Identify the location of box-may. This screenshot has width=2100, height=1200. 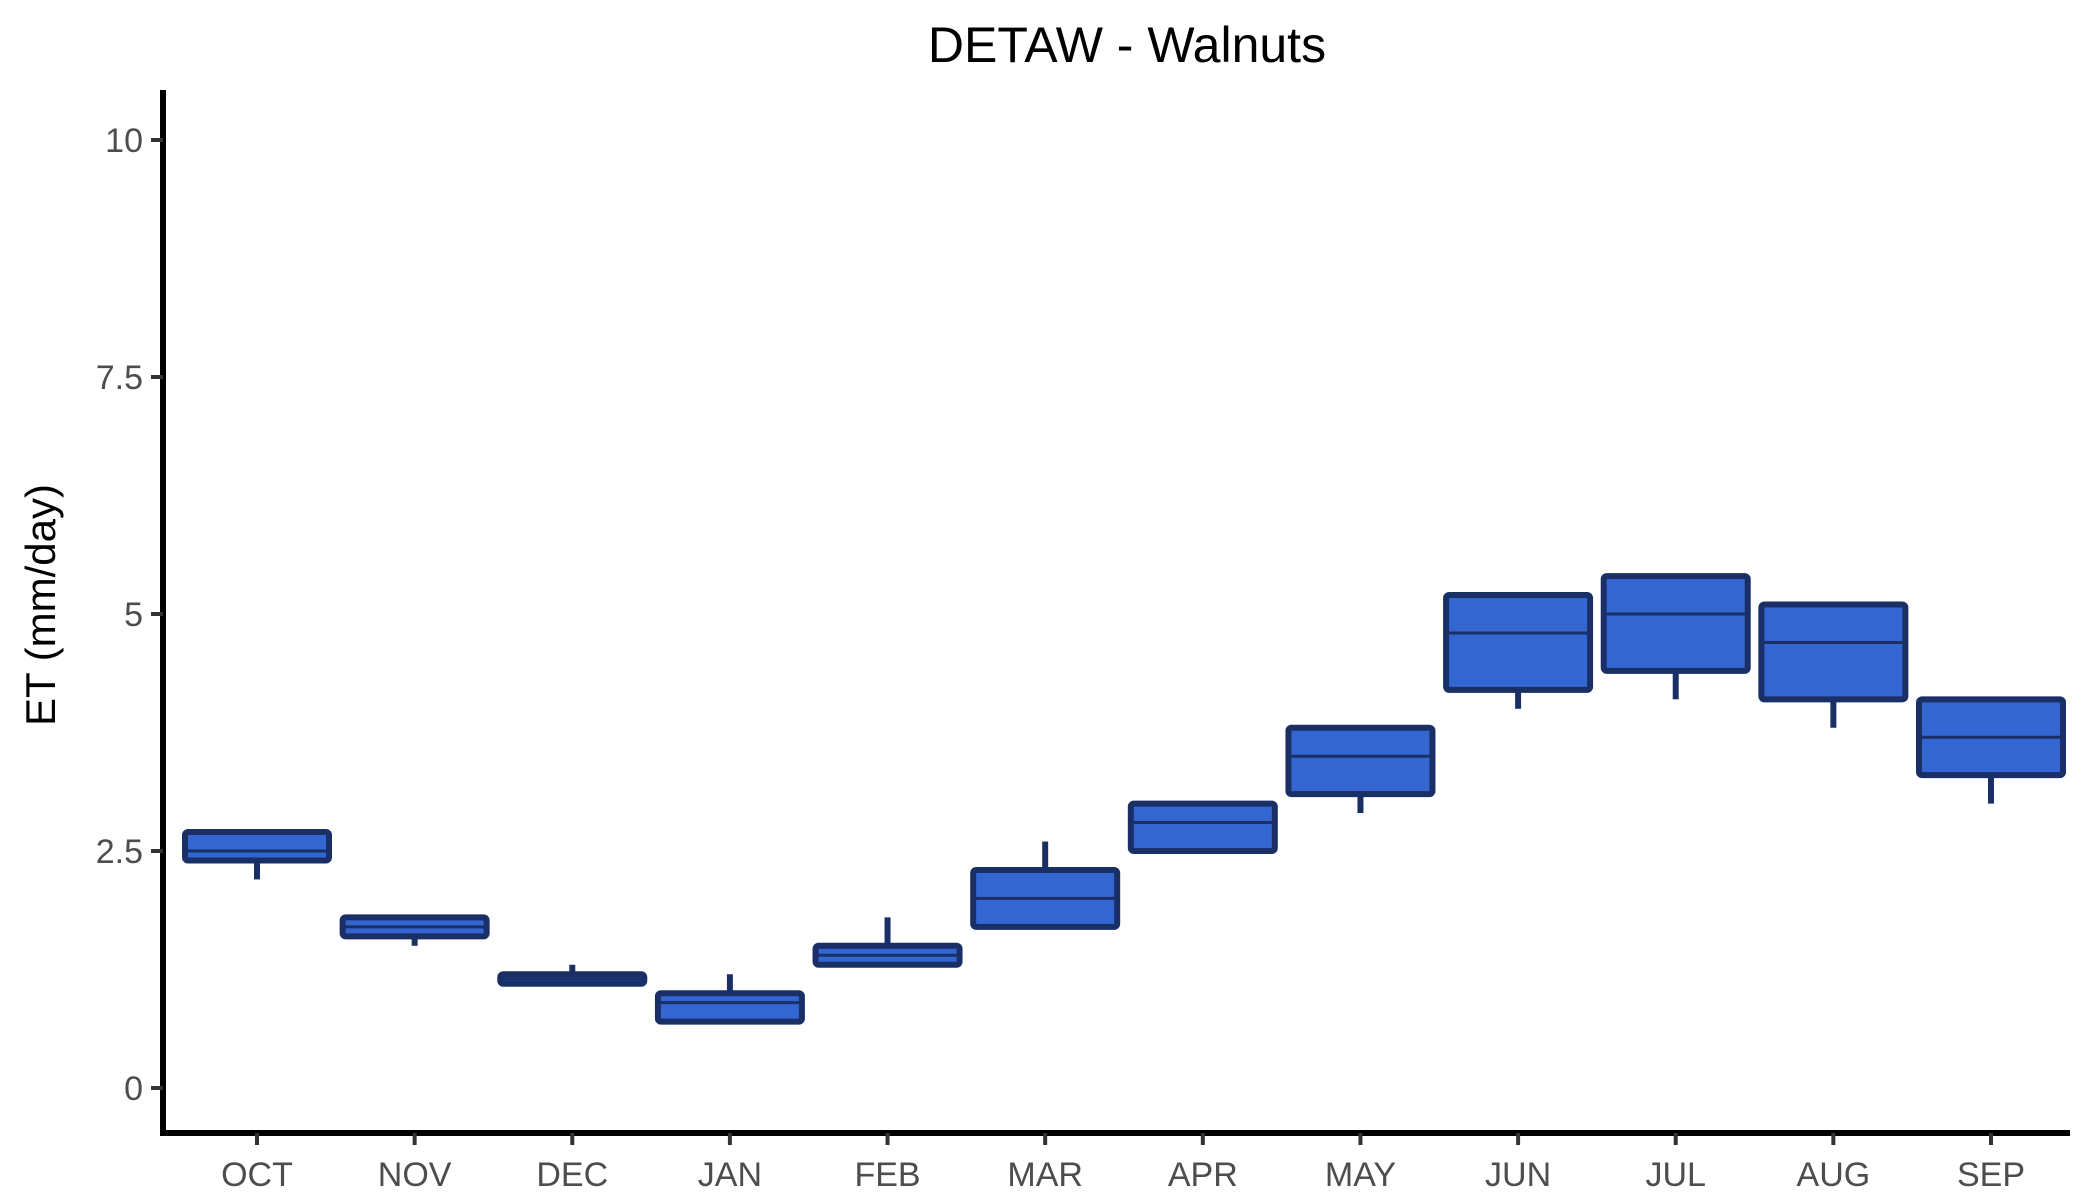
(1360, 769).